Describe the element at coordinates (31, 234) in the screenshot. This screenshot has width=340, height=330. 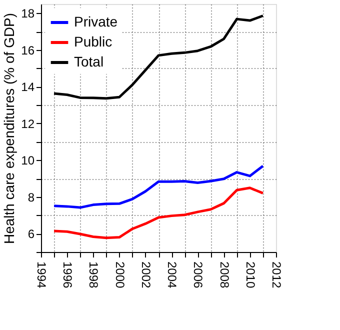
I see `y-tick-label: 6` at that location.